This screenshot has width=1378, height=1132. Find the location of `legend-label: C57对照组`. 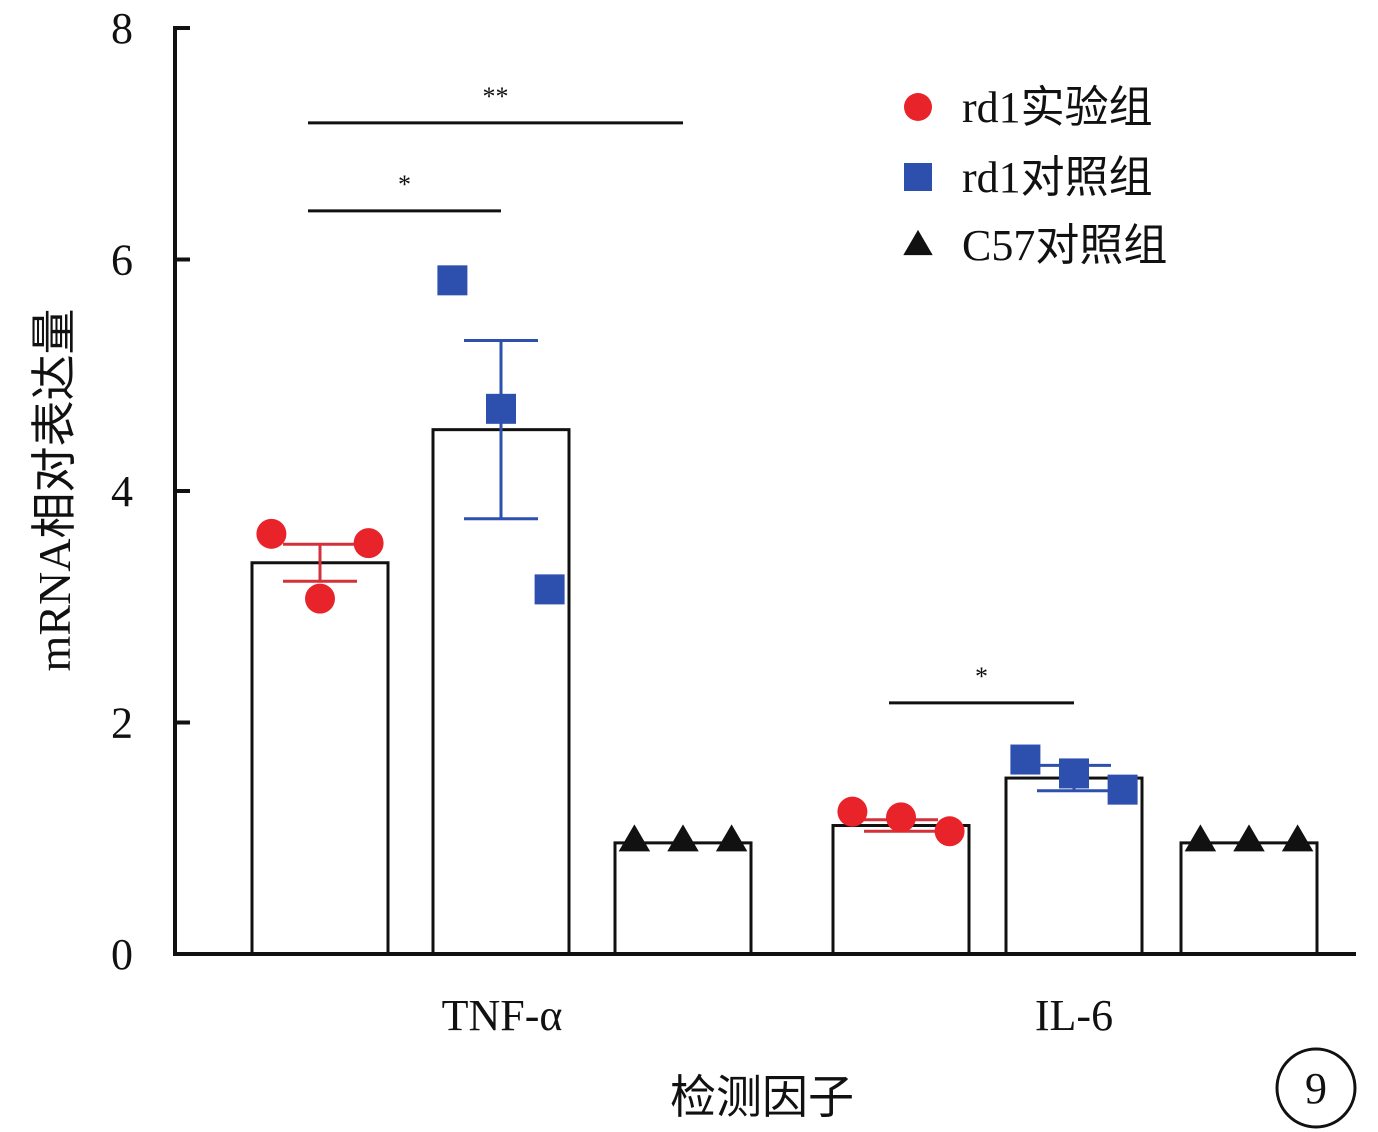

legend-label: C57对照组 is located at coordinates (1064, 245).